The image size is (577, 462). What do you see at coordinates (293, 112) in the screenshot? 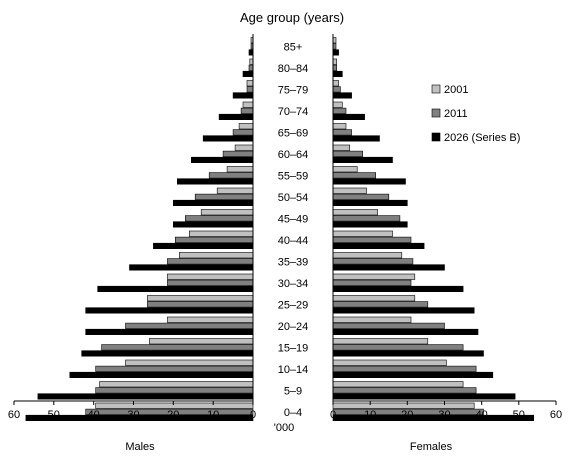
I see `age-group-label: 70–74` at bounding box center [293, 112].